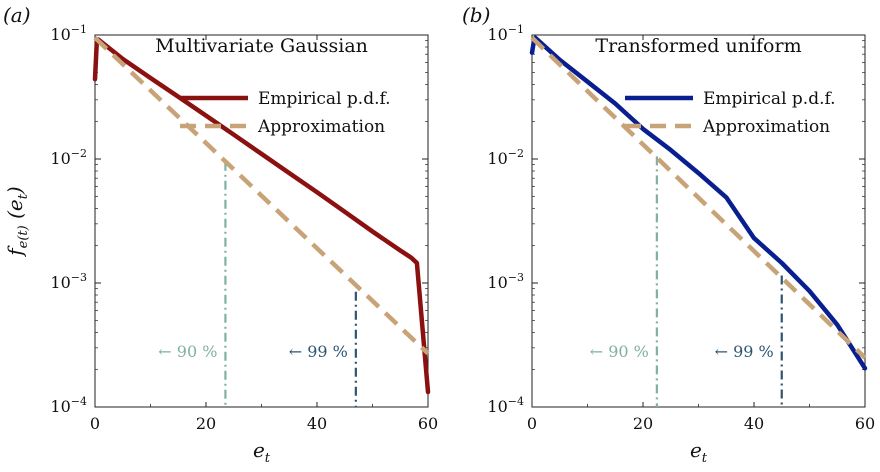 The image size is (880, 472). What do you see at coordinates (766, 127) in the screenshot?
I see `panel-b-legend-label-approximation: Approximation` at bounding box center [766, 127].